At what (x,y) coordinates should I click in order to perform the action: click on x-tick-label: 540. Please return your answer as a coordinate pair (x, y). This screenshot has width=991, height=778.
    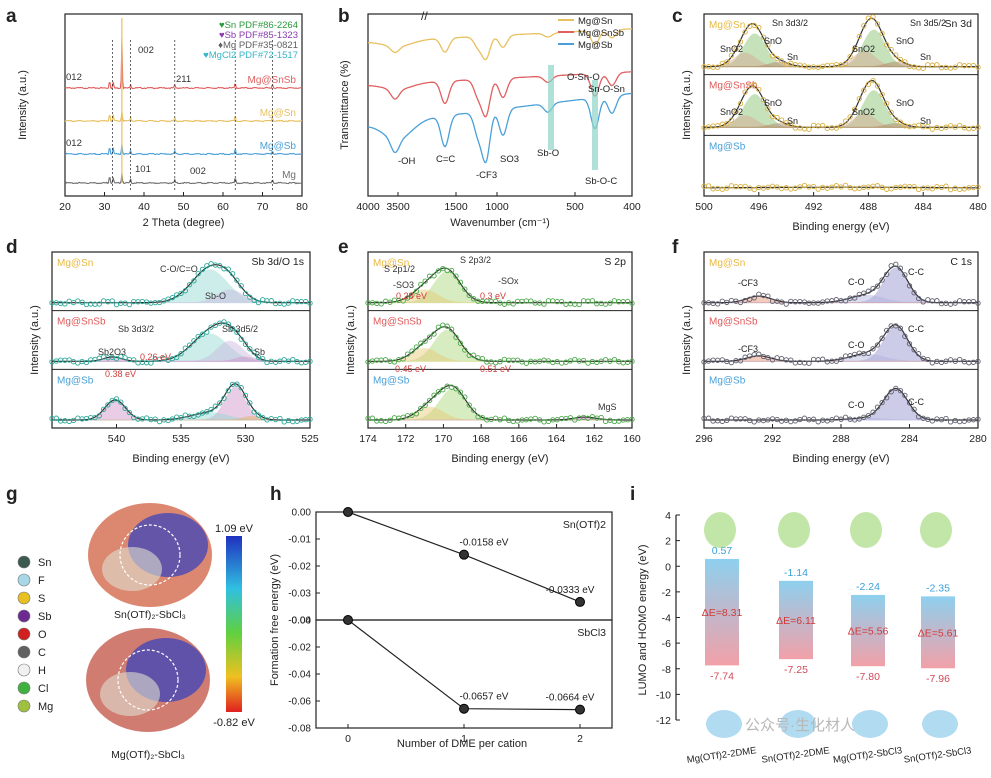
    Looking at the image, I should click on (117, 439).